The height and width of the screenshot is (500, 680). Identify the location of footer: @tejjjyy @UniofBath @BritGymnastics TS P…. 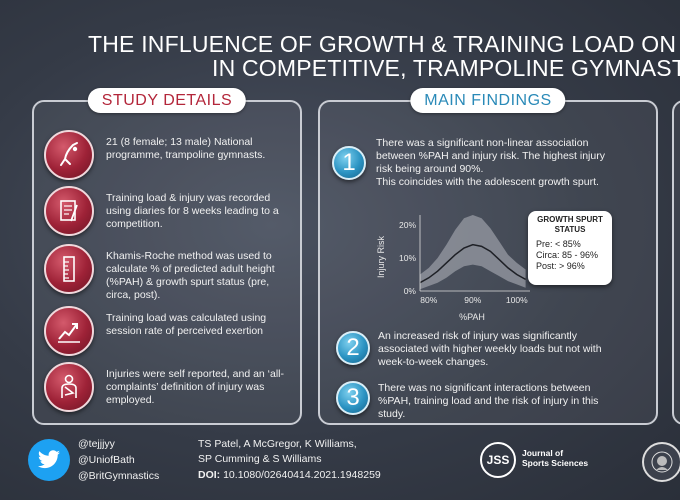
(340, 465).